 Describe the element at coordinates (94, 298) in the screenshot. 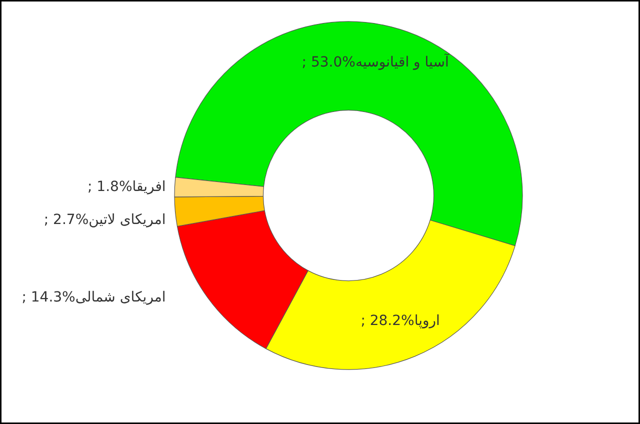

I see `slice-label: ; 14.3%امریکای شمالی` at that location.